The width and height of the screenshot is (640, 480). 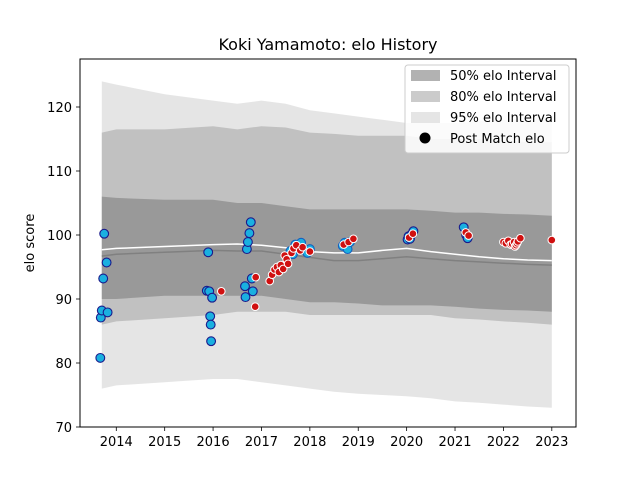 I want to click on y-tick-label: 90, so click(x=63, y=300).